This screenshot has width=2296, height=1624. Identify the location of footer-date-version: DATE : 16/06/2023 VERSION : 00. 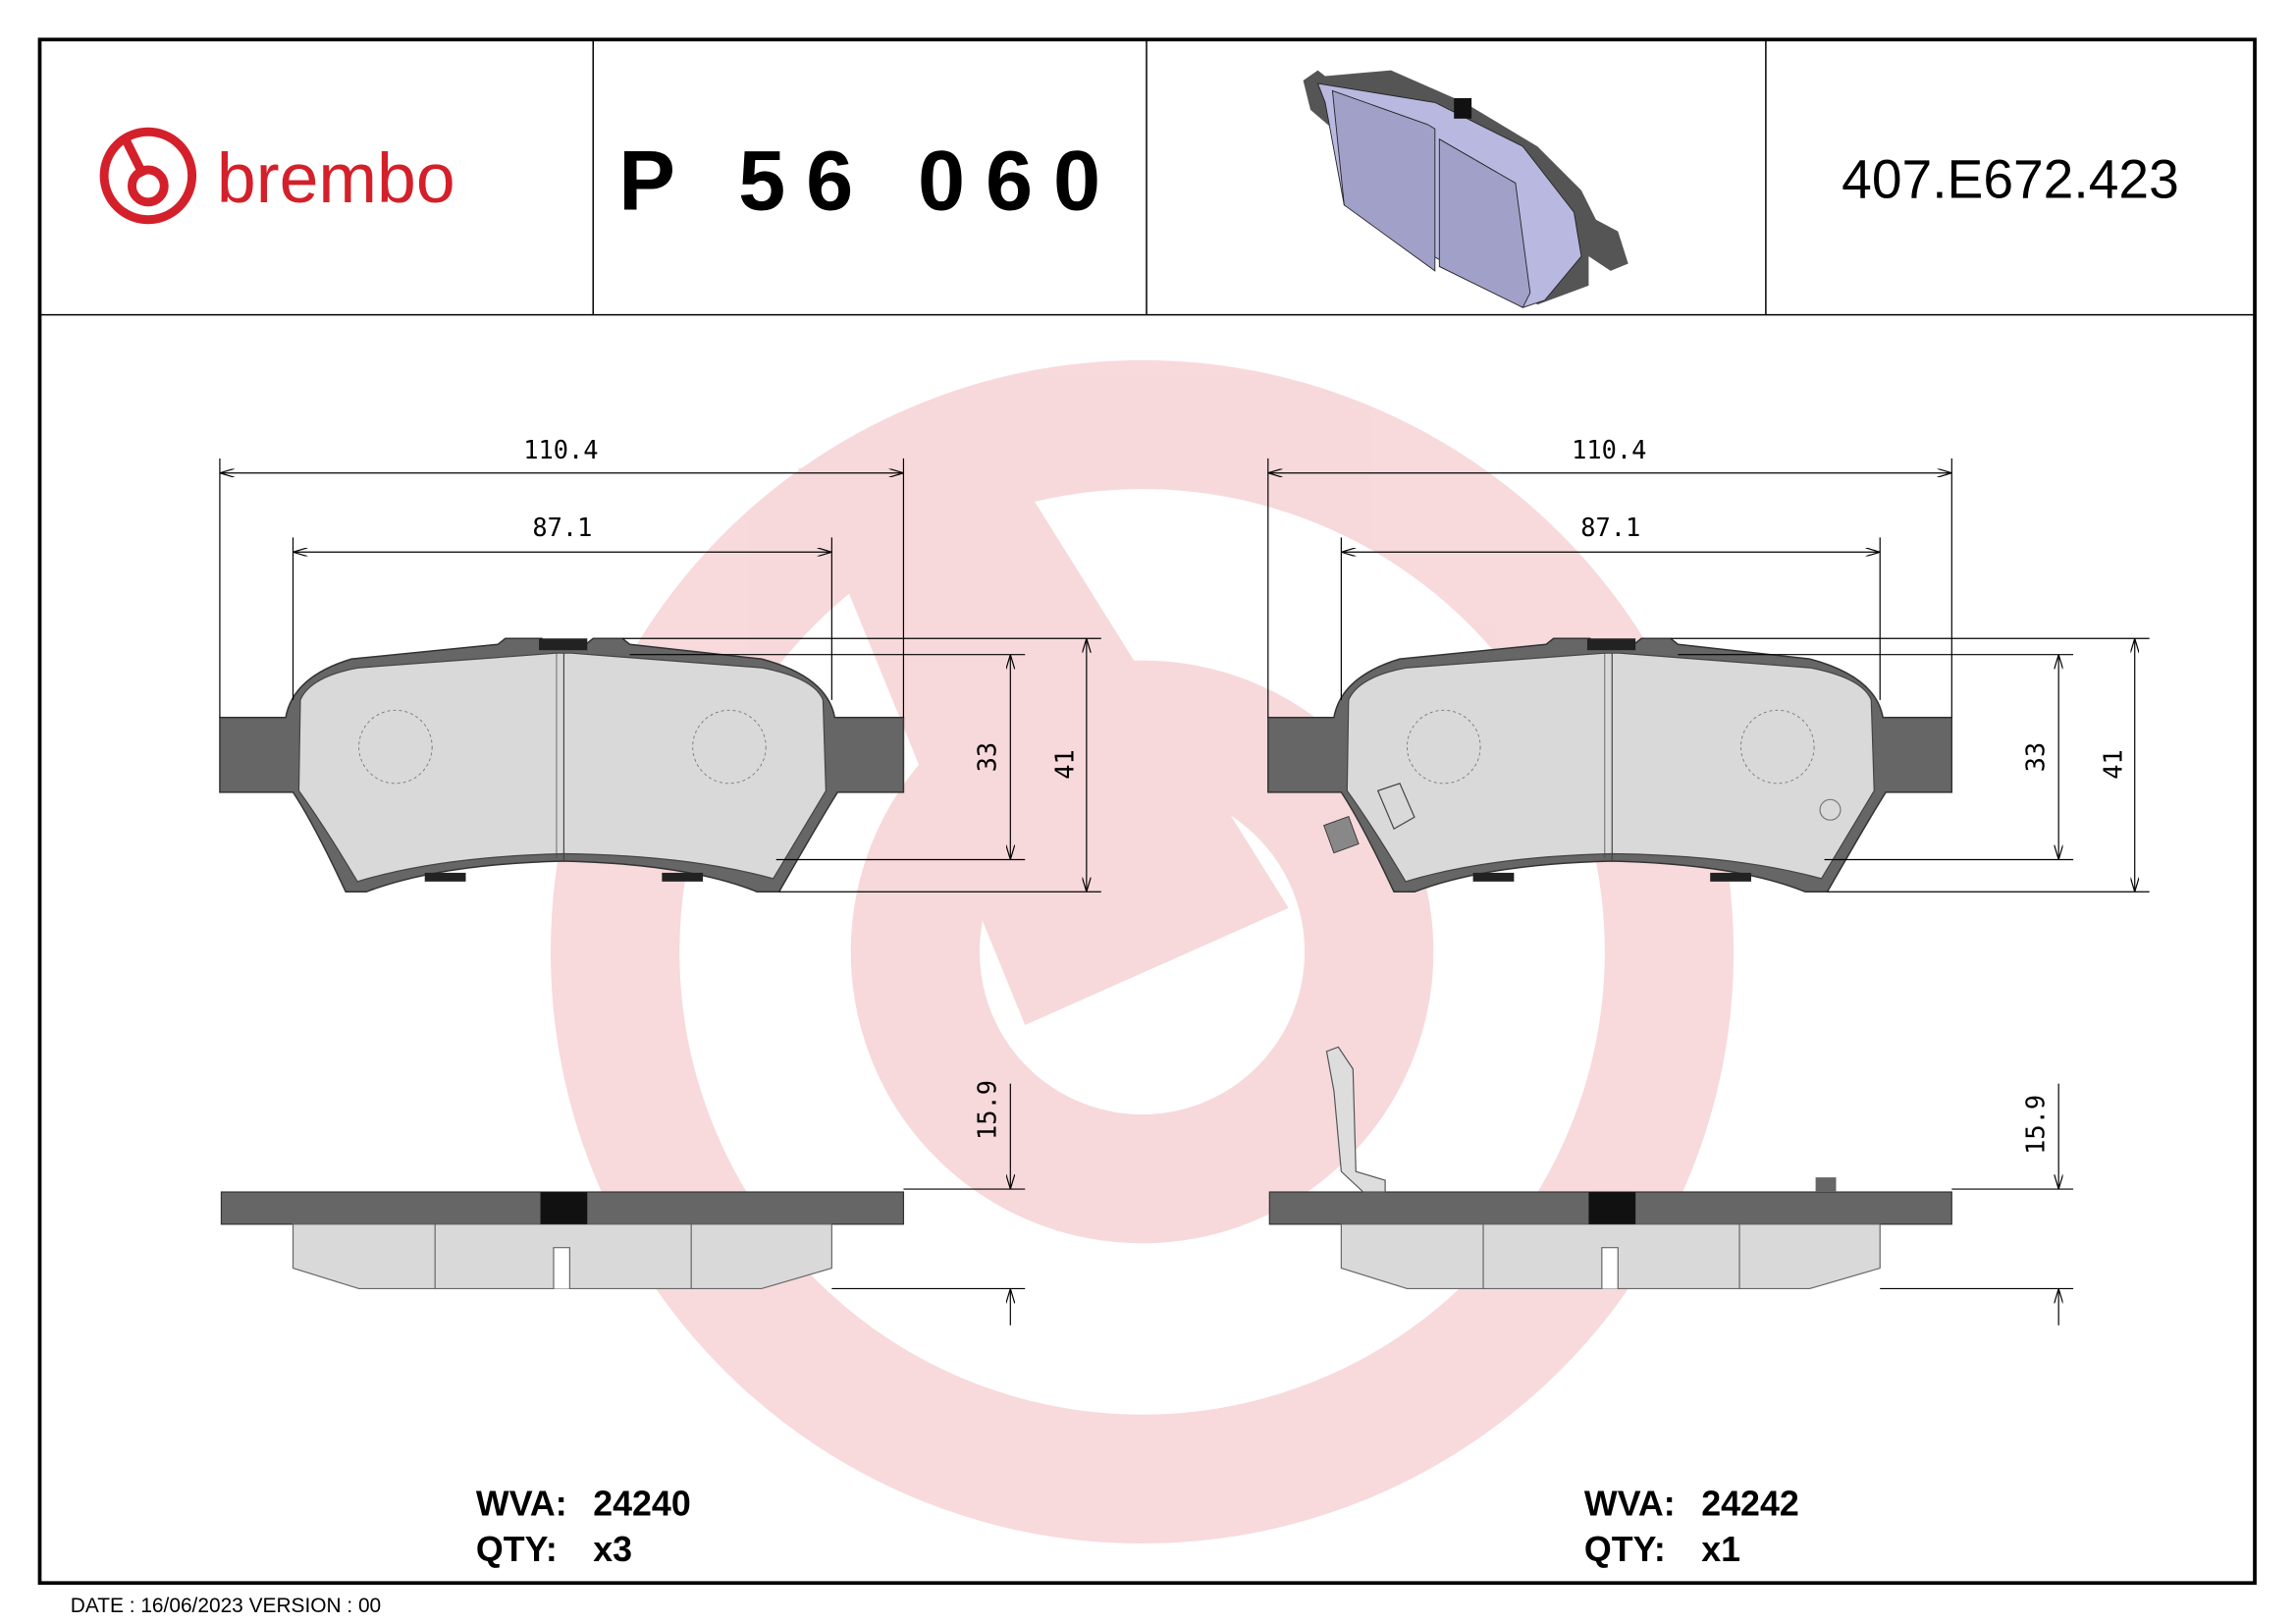
(226, 1606).